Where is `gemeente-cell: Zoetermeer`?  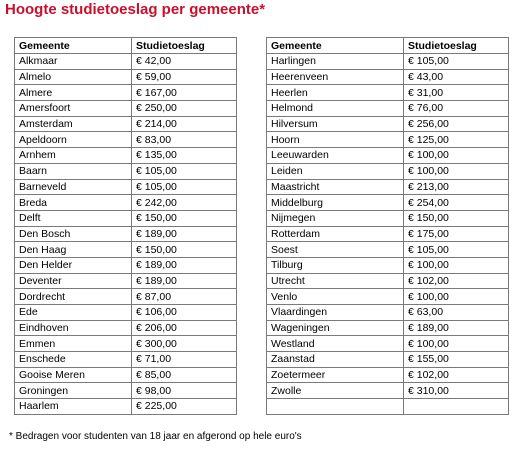 gemeente-cell: Zoetermeer is located at coordinates (335, 375).